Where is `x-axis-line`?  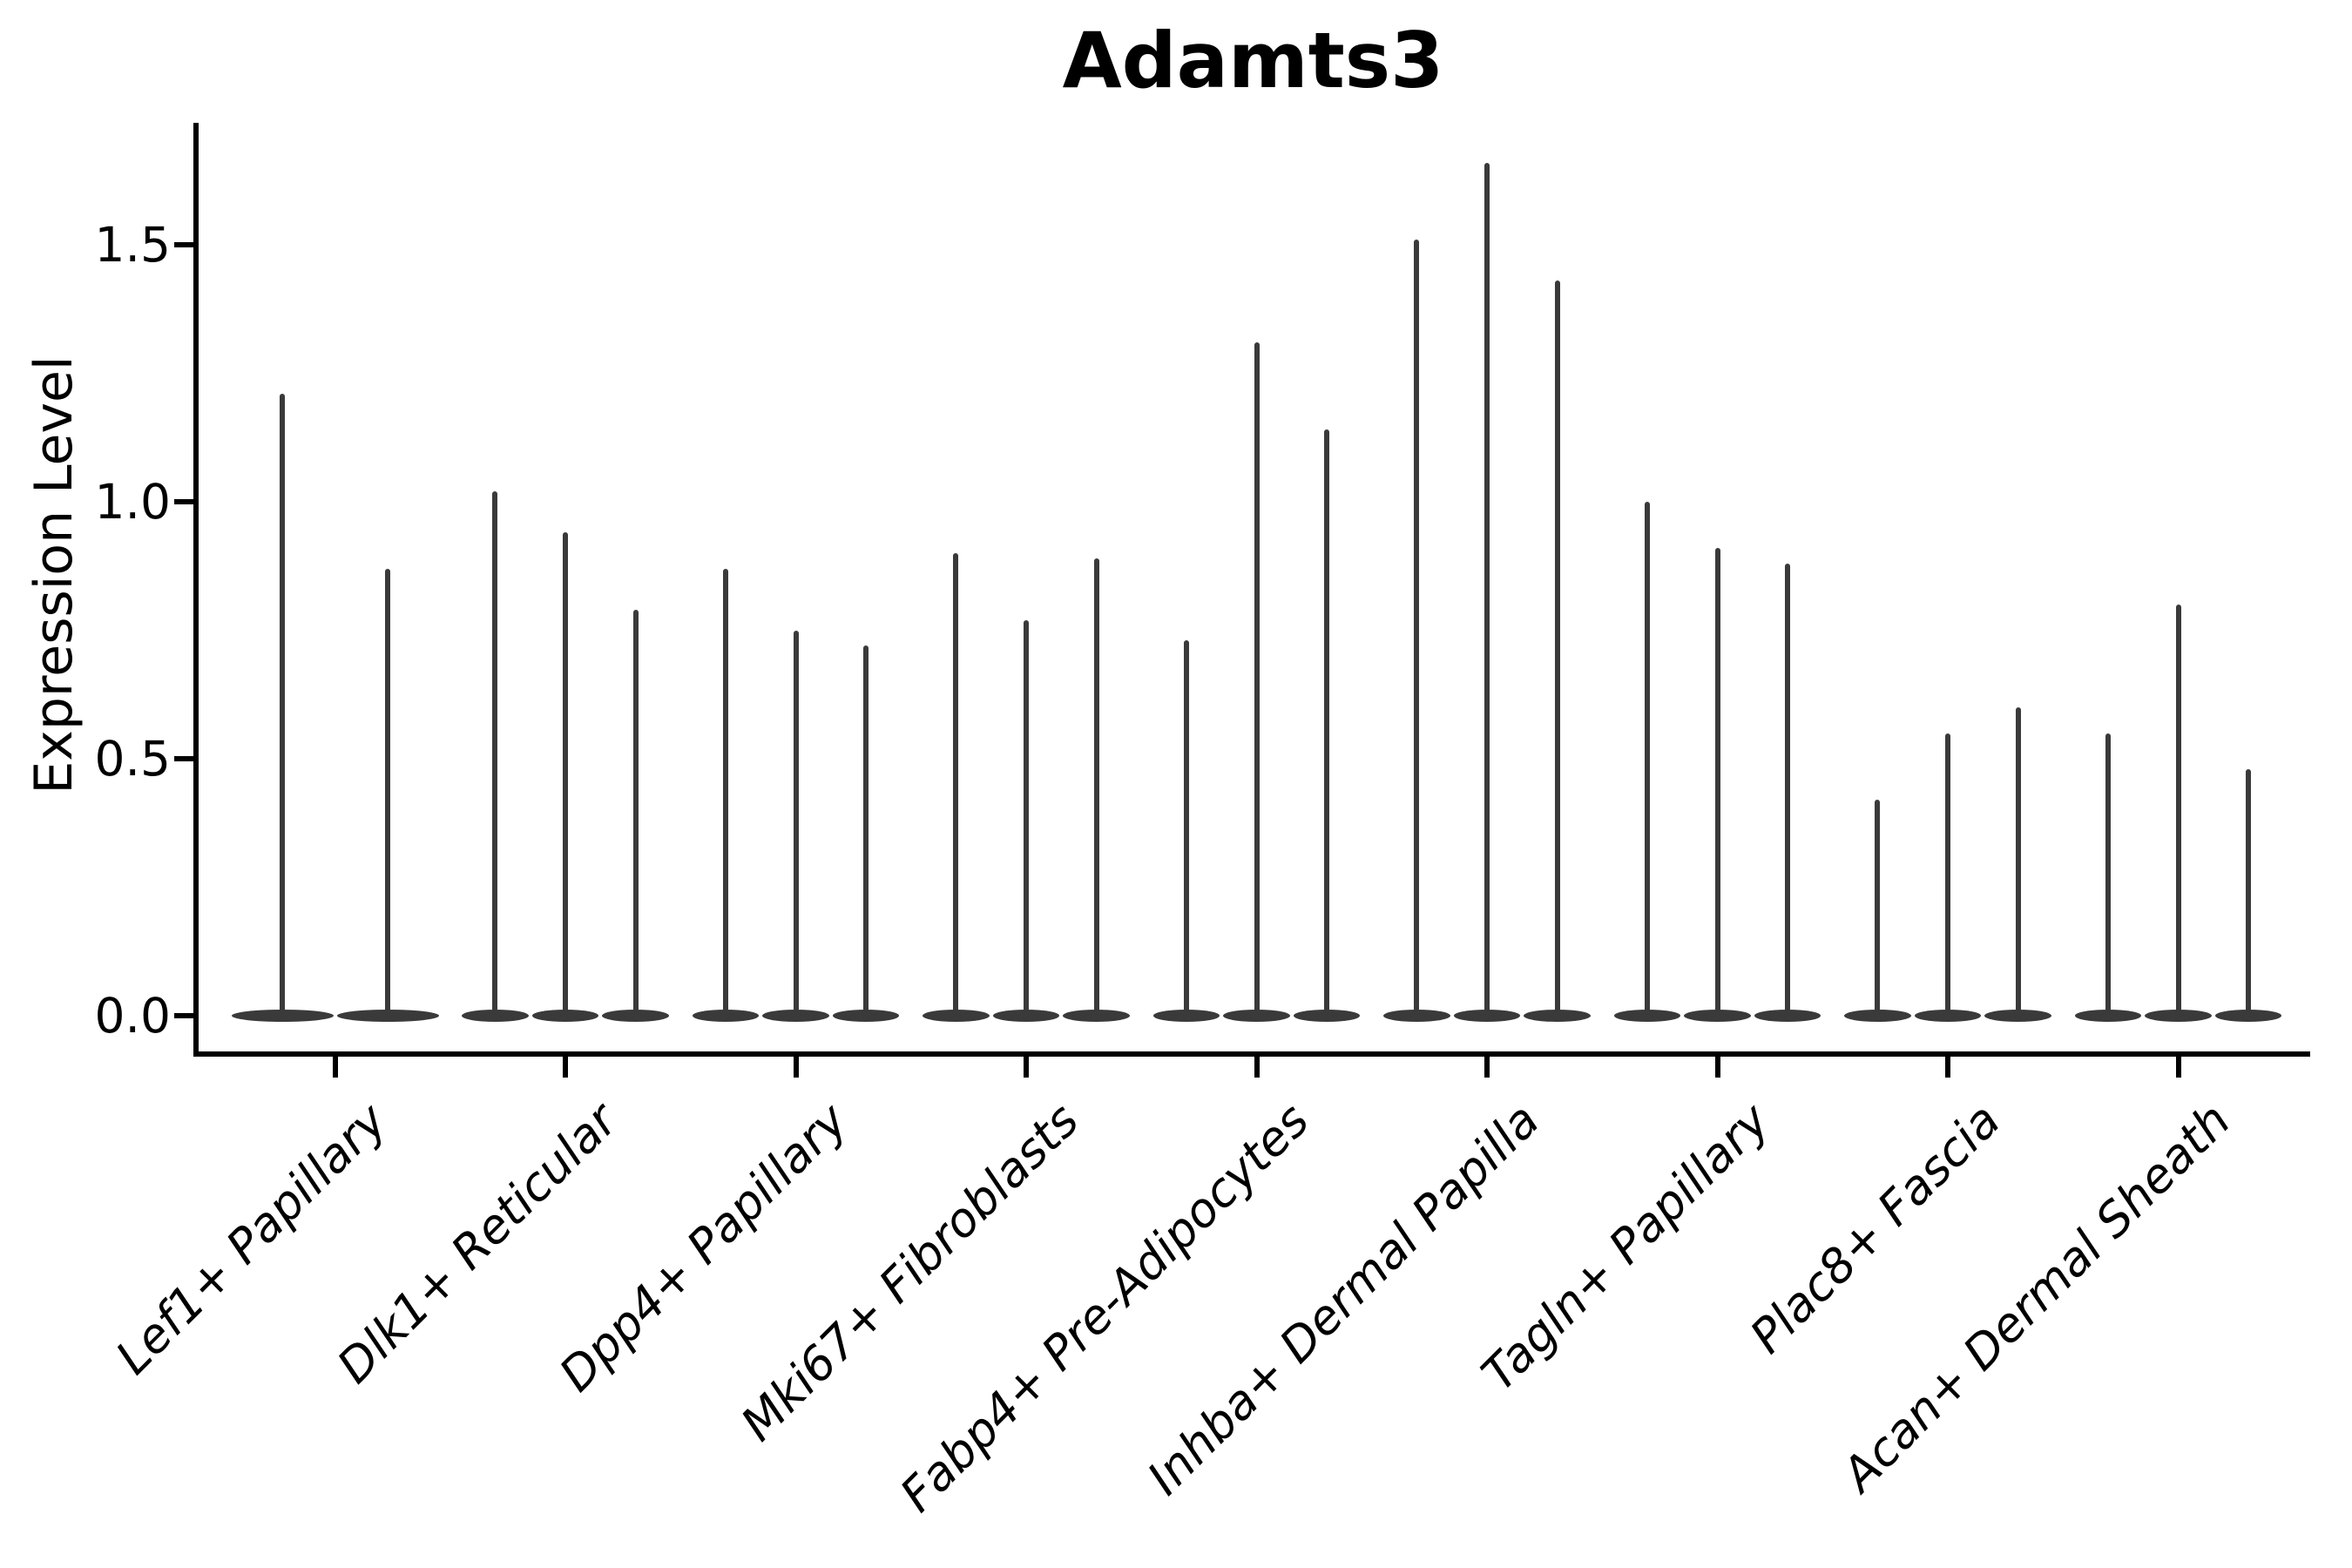
x-axis-line is located at coordinates (1251, 1054).